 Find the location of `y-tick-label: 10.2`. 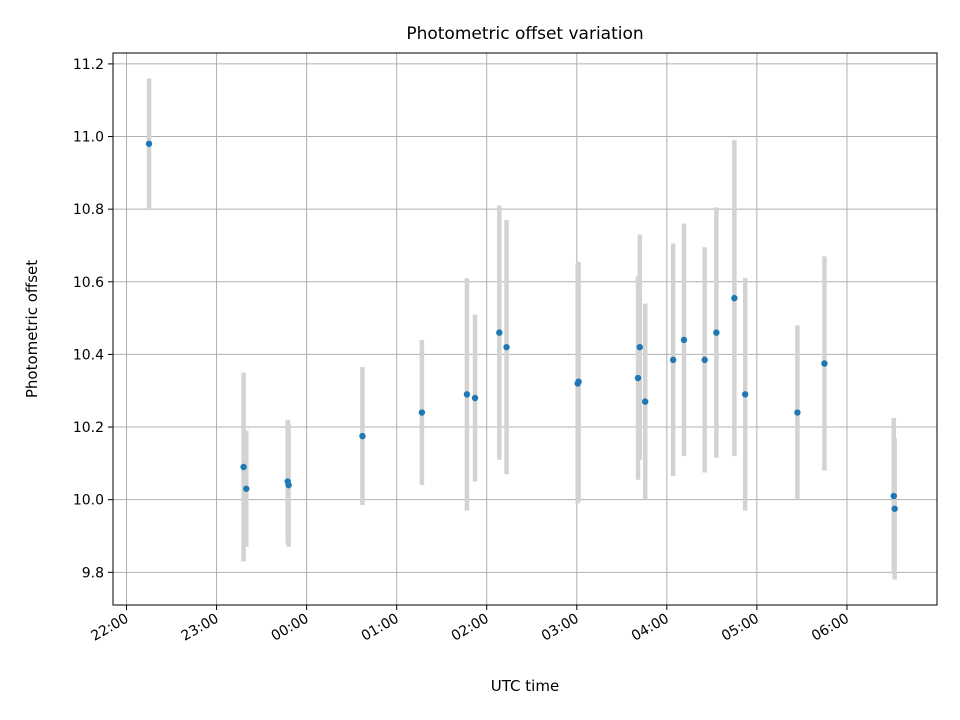

y-tick-label: 10.2 is located at coordinates (88, 428).